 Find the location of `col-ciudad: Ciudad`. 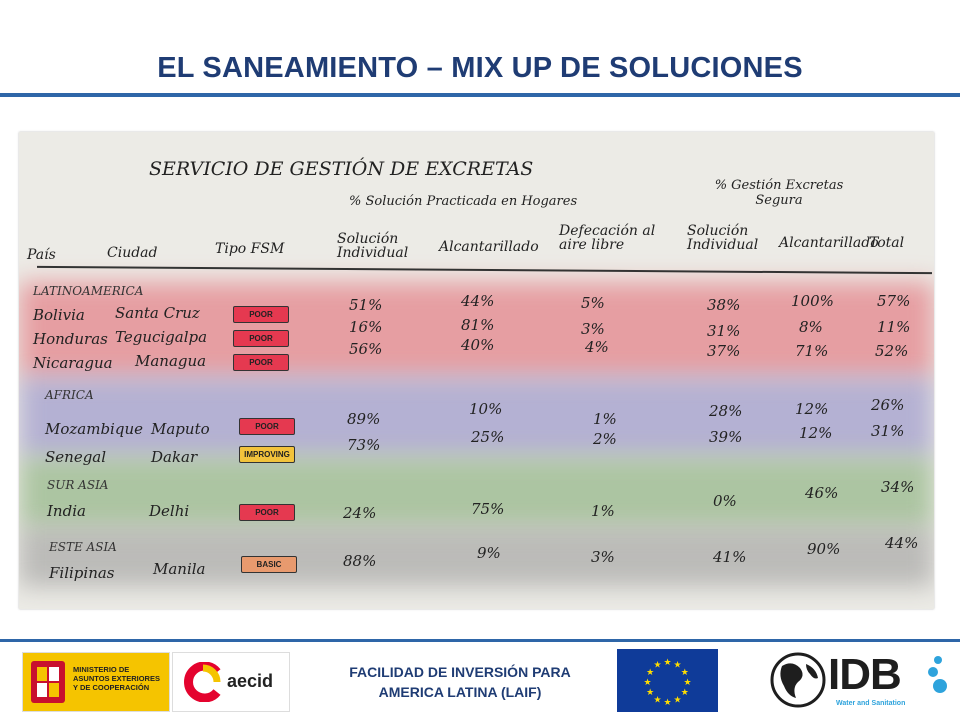

col-ciudad: Ciudad is located at coordinates (132, 253).